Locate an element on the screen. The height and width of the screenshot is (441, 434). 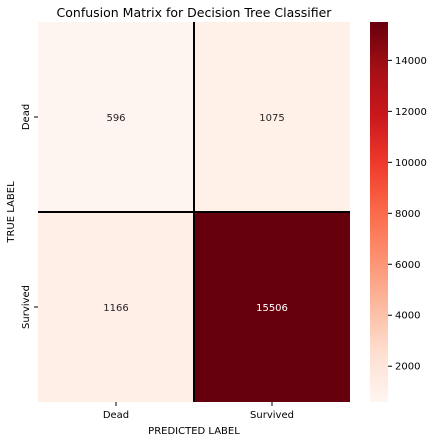
colorbar-tick-label: 10000 is located at coordinates (411, 163).